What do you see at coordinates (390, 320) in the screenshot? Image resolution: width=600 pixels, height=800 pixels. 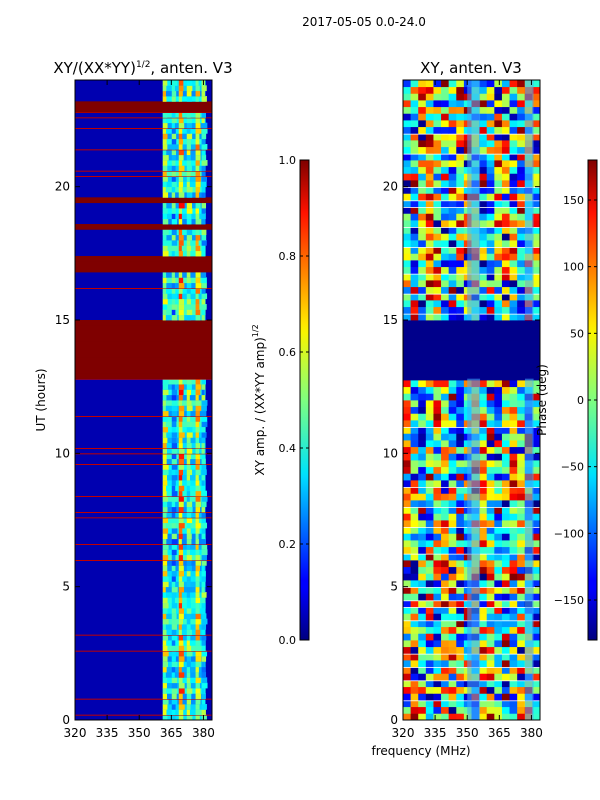 I see `y-tick-label: 15` at bounding box center [390, 320].